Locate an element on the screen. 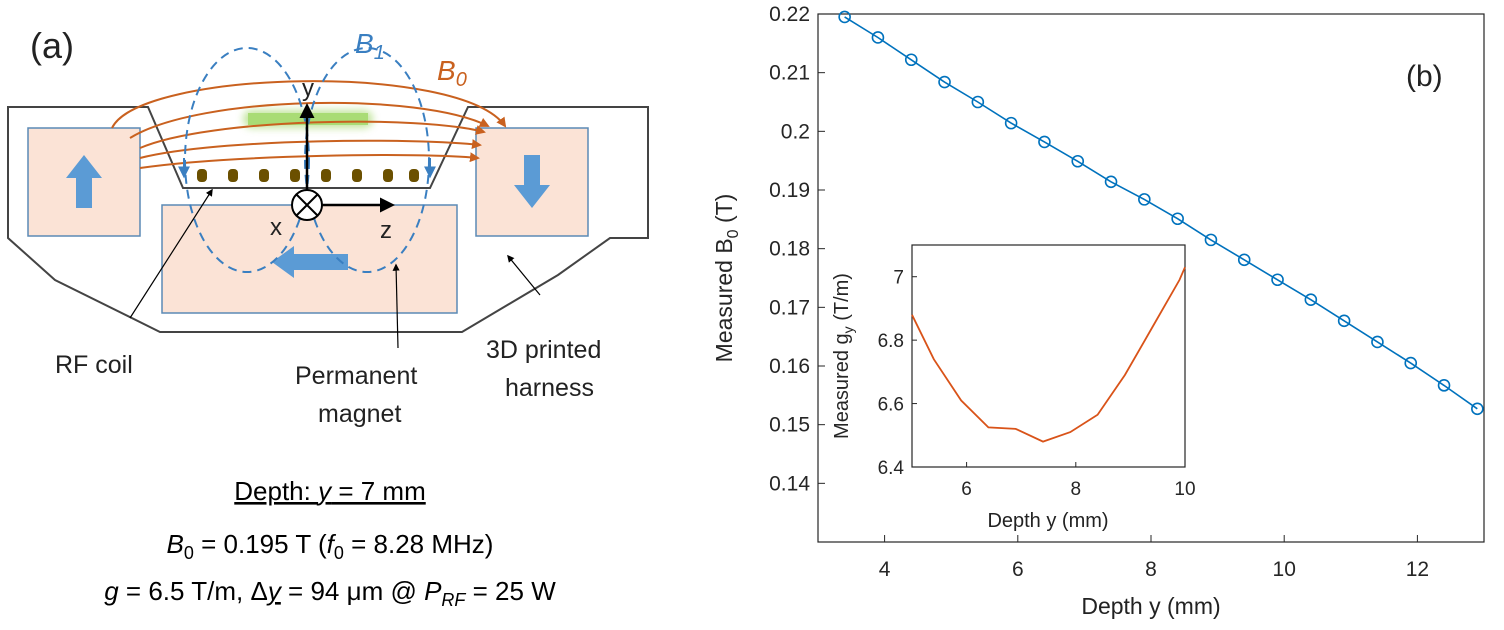 The height and width of the screenshot is (630, 1504). series-line is located at coordinates (1048, 354).